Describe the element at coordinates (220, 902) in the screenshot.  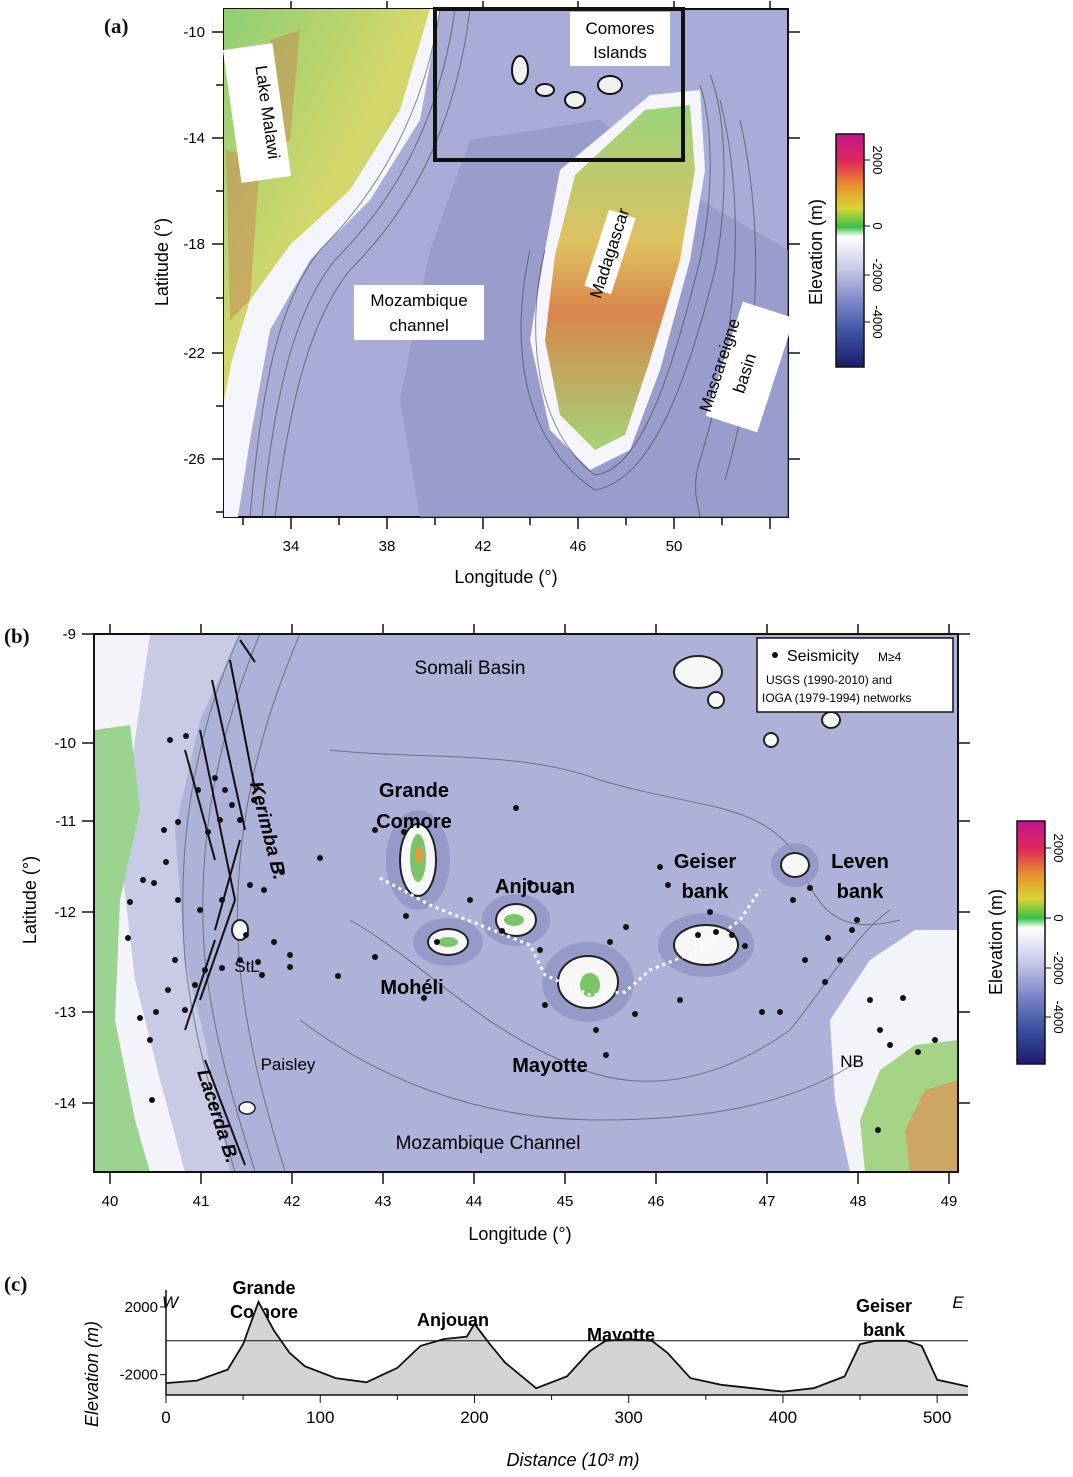
I see `fault-lines` at that location.